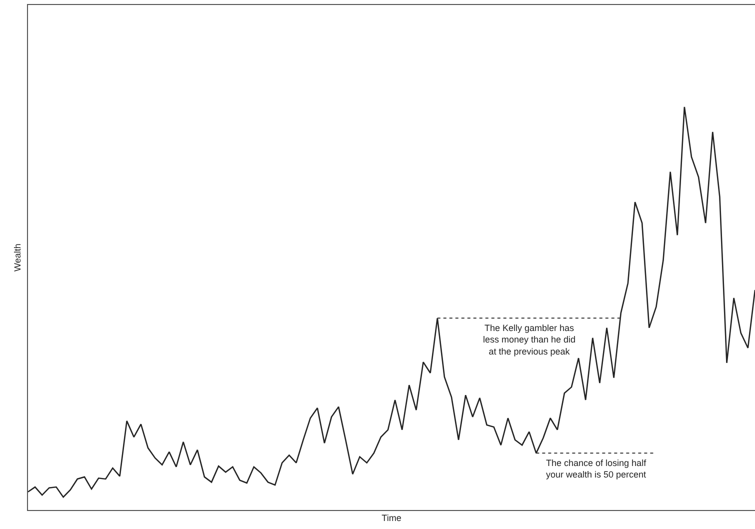  I want to click on x-axis-title: Time, so click(392, 517).